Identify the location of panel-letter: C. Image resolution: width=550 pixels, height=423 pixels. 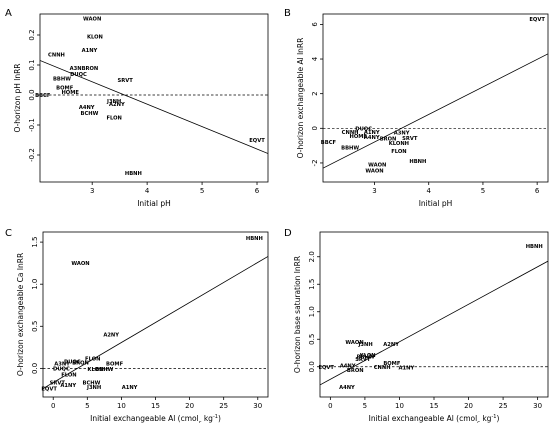
(8, 233).